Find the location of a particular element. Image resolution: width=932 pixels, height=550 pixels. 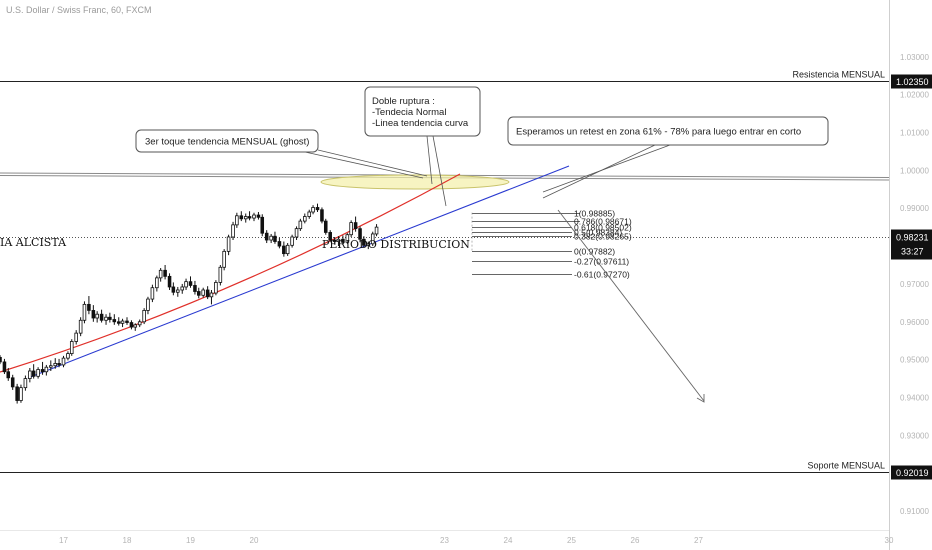

callout-doble-line-1: Doble ruptura : is located at coordinates (403, 101).